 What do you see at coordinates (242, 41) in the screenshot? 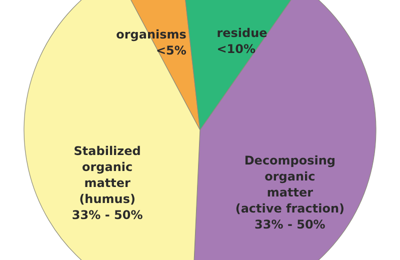
I see `slice-label: residue <10%` at bounding box center [242, 41].